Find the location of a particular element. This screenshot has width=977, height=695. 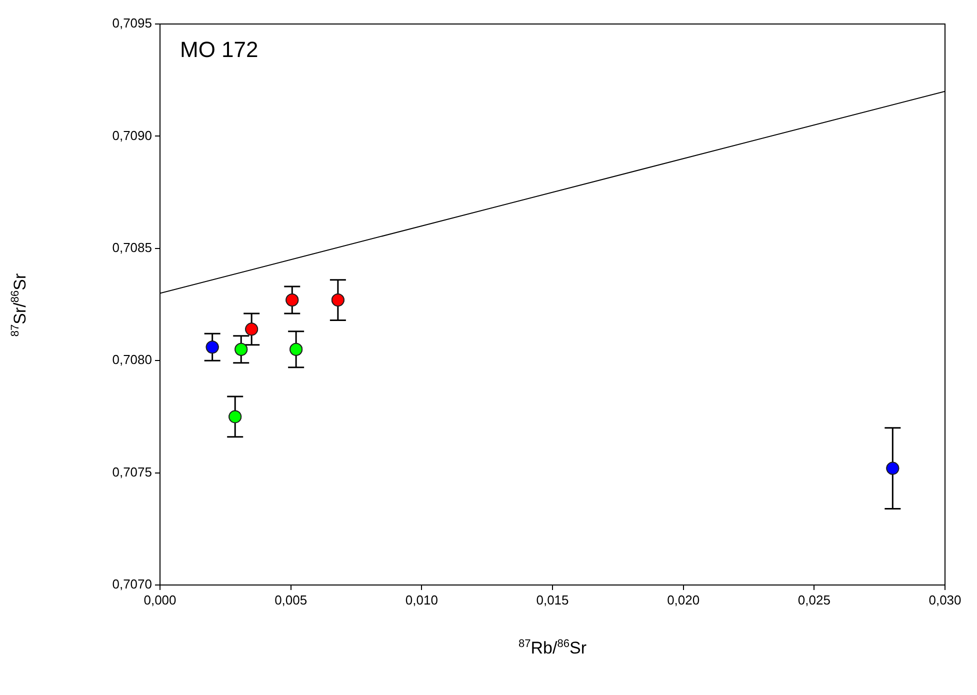

x-tick-label: 0,000 is located at coordinates (160, 600).